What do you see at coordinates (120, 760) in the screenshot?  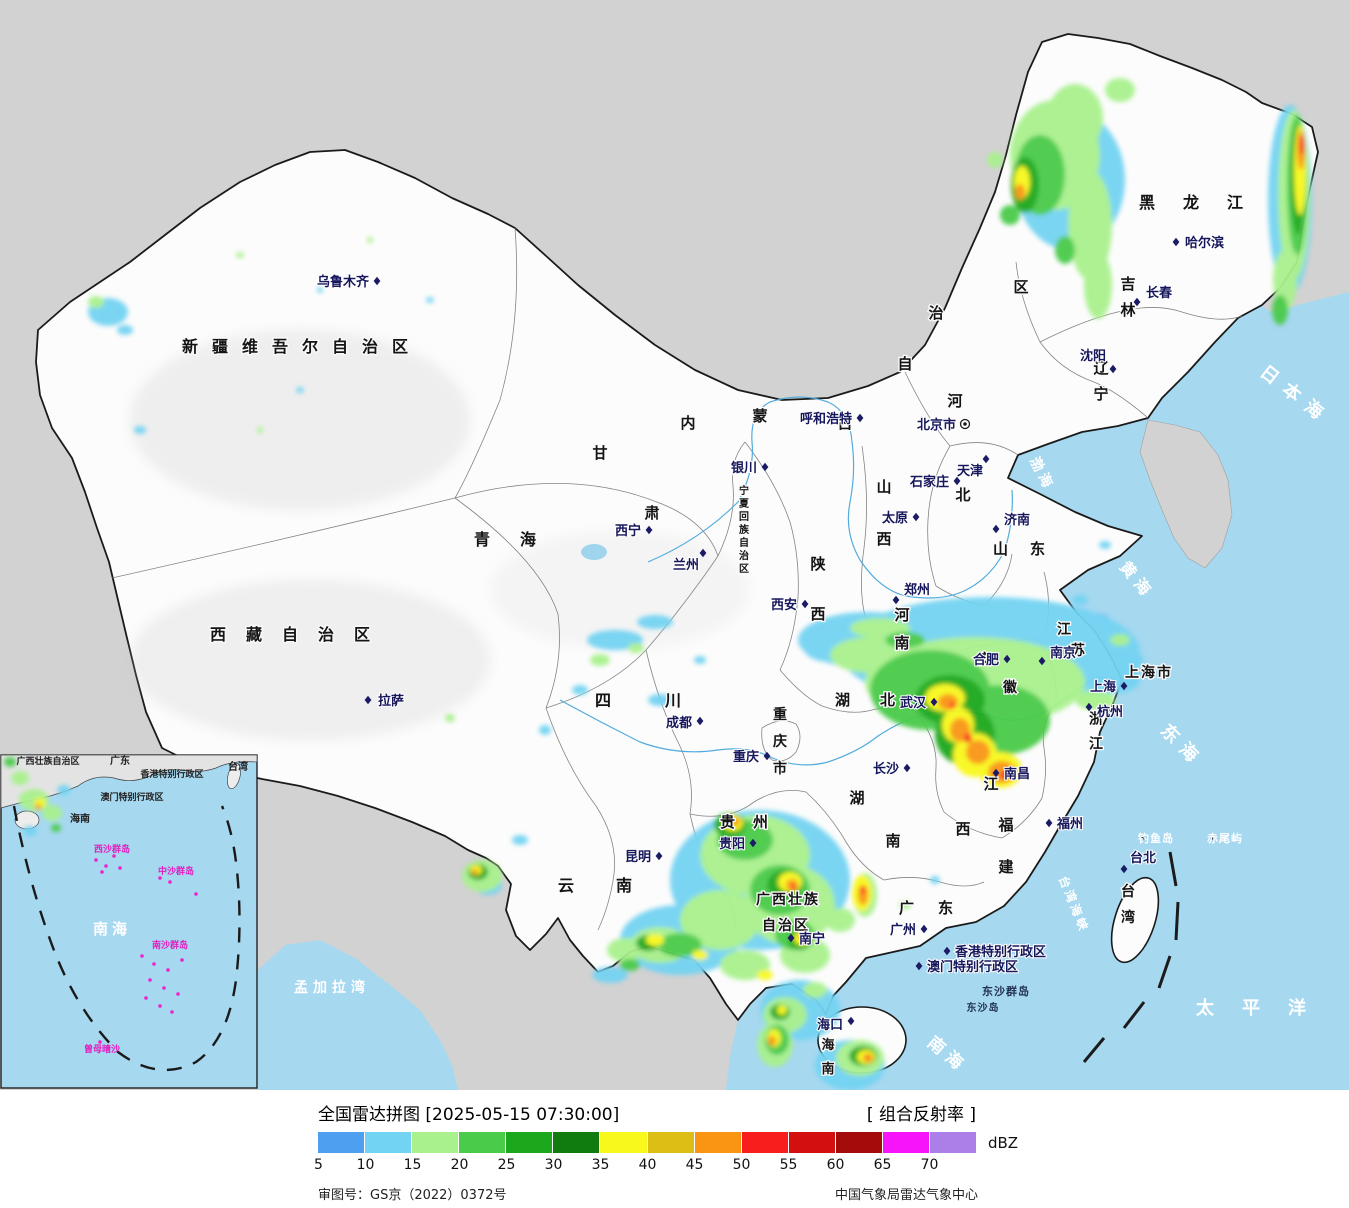 I see `ins-label: 广东` at bounding box center [120, 760].